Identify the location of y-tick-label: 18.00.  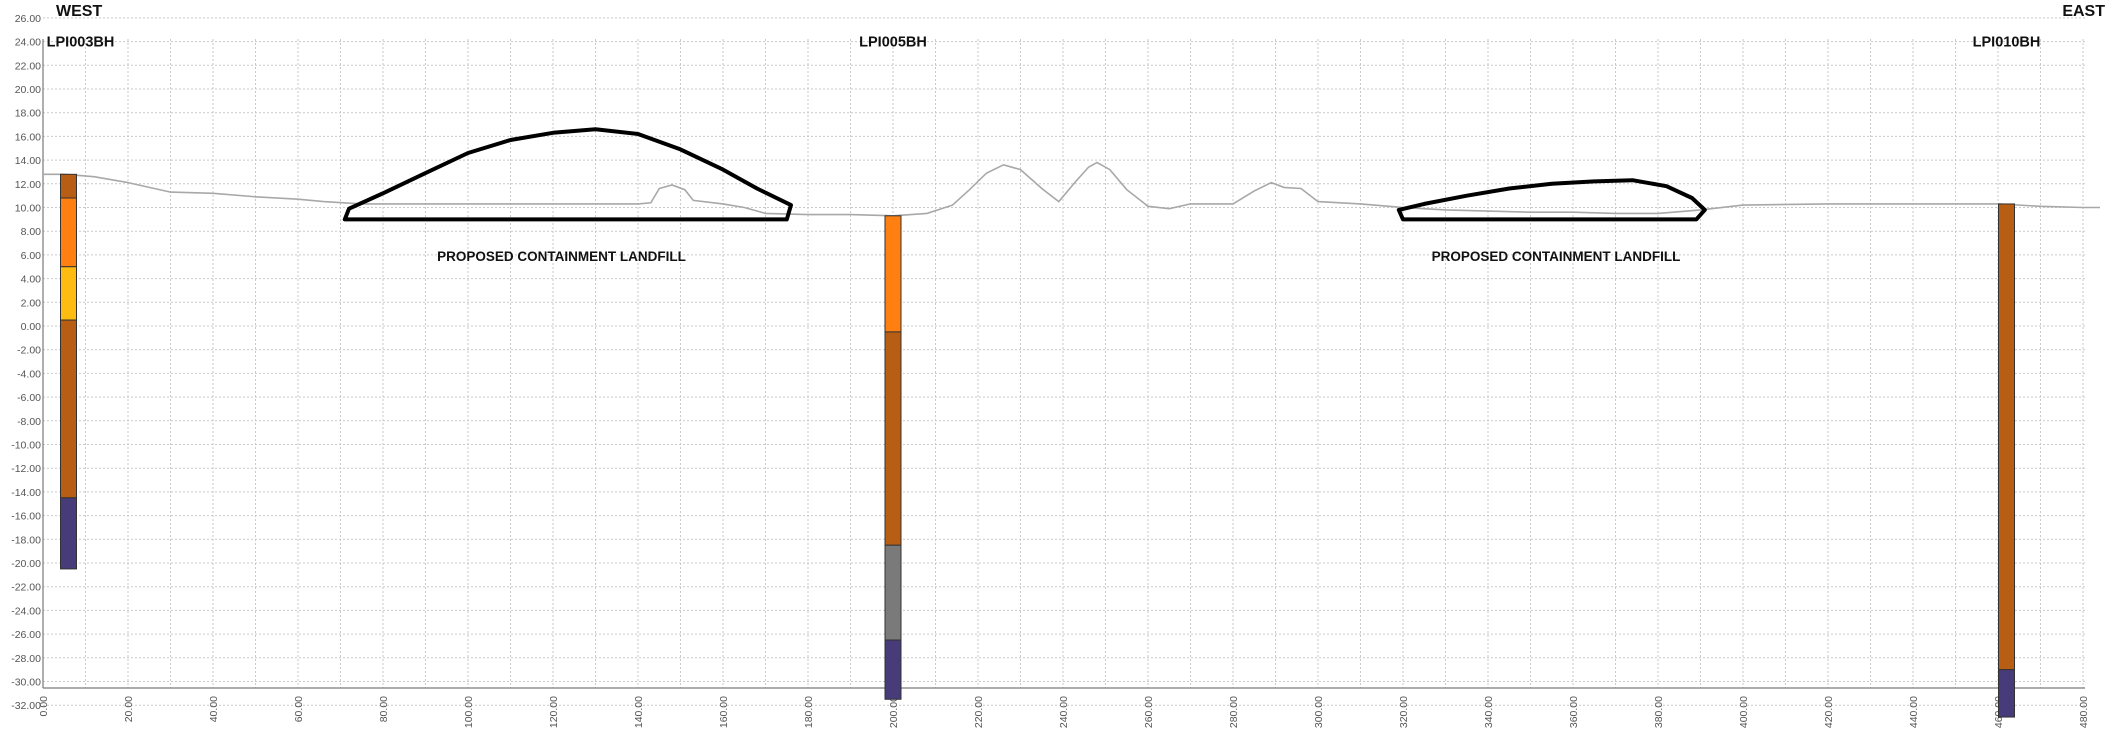
(28, 114).